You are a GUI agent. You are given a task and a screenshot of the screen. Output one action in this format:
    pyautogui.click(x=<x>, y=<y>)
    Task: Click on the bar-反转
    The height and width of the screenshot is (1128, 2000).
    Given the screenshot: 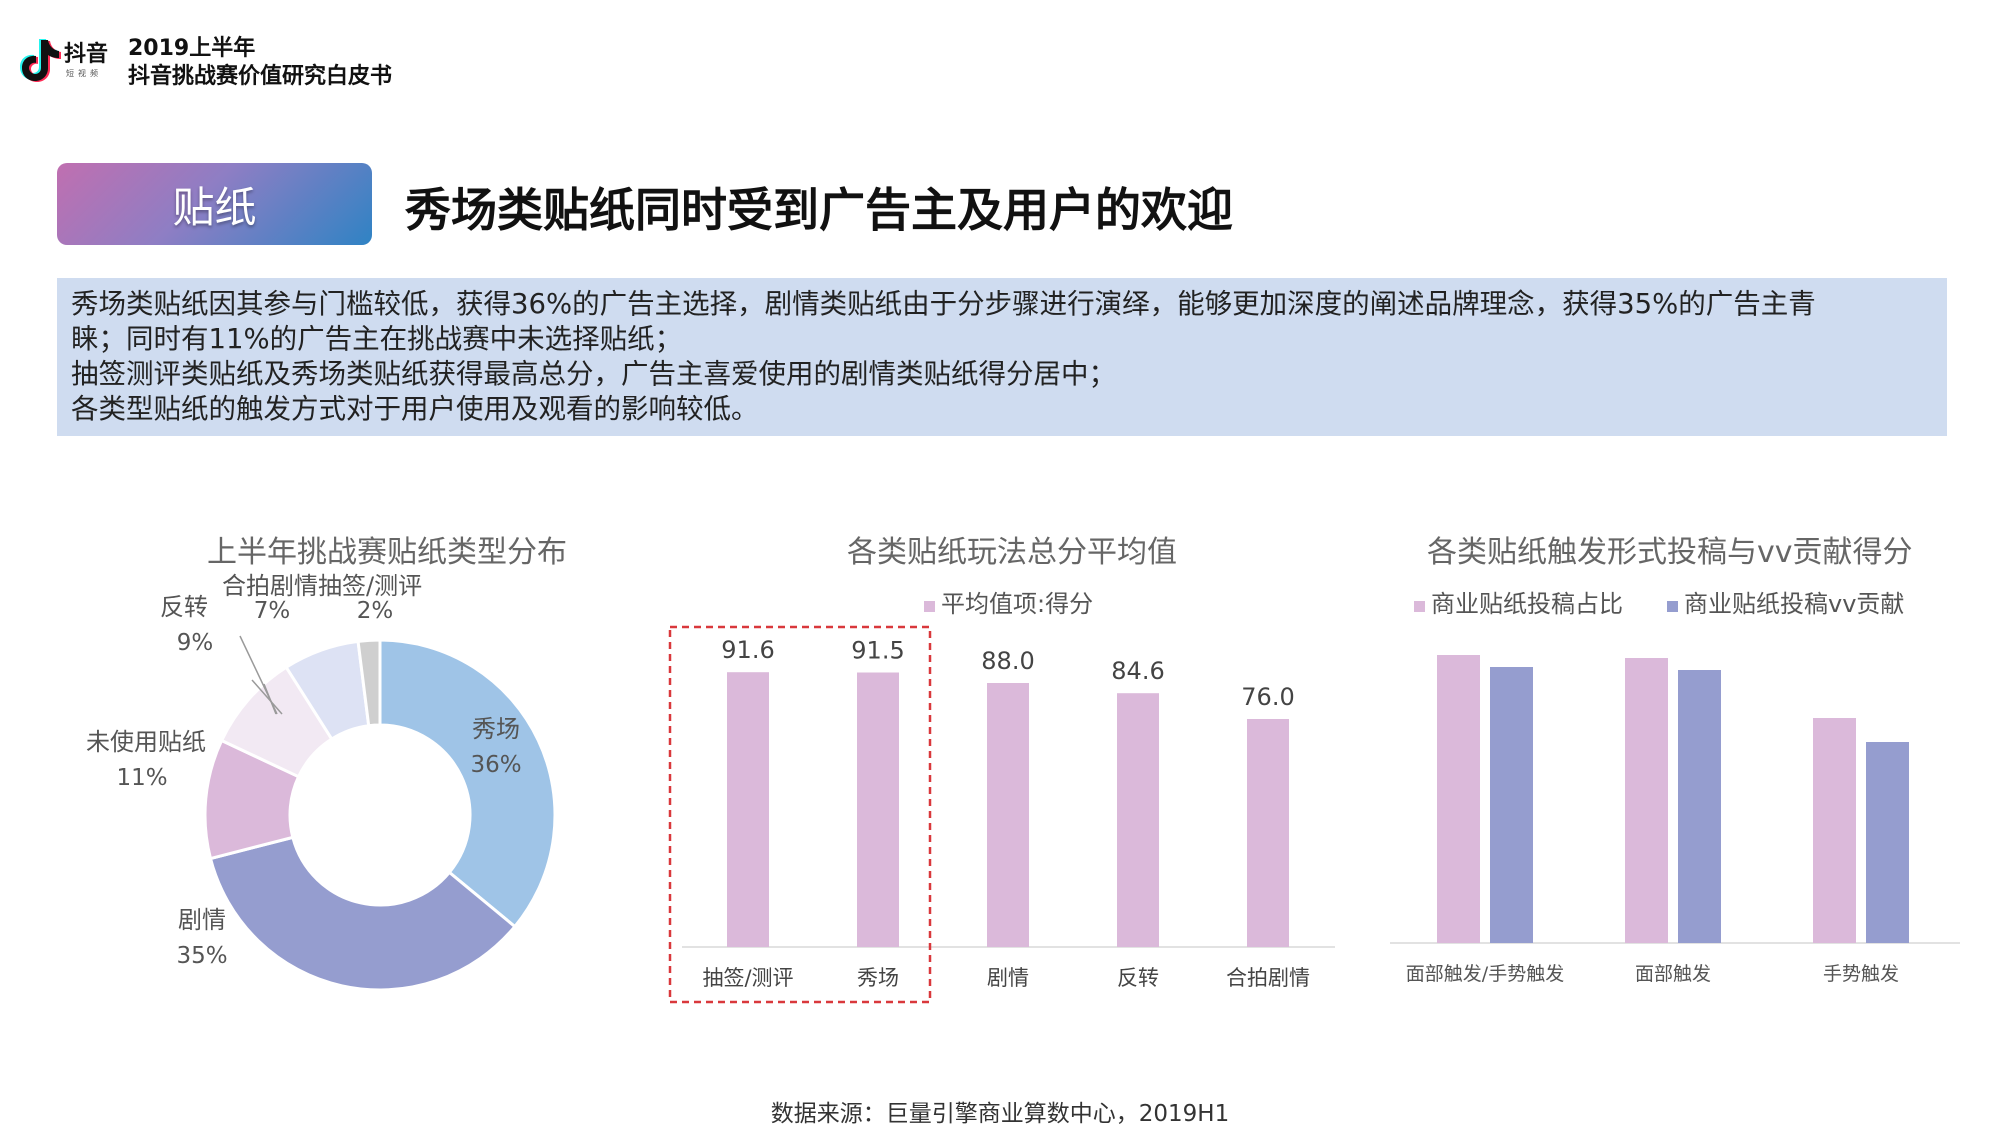 What is the action you would take?
    pyautogui.click(x=1138, y=820)
    